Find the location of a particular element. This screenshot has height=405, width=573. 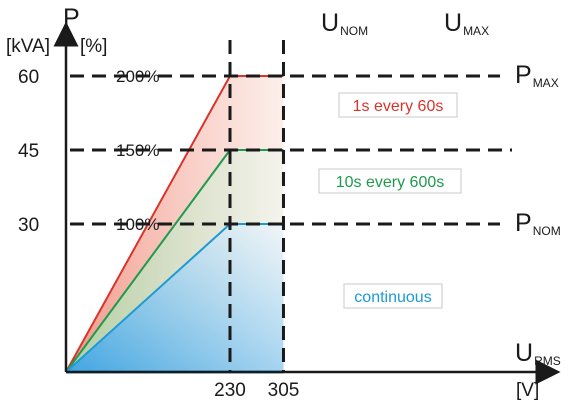

u-nom-label: UNOM is located at coordinates (344, 23).